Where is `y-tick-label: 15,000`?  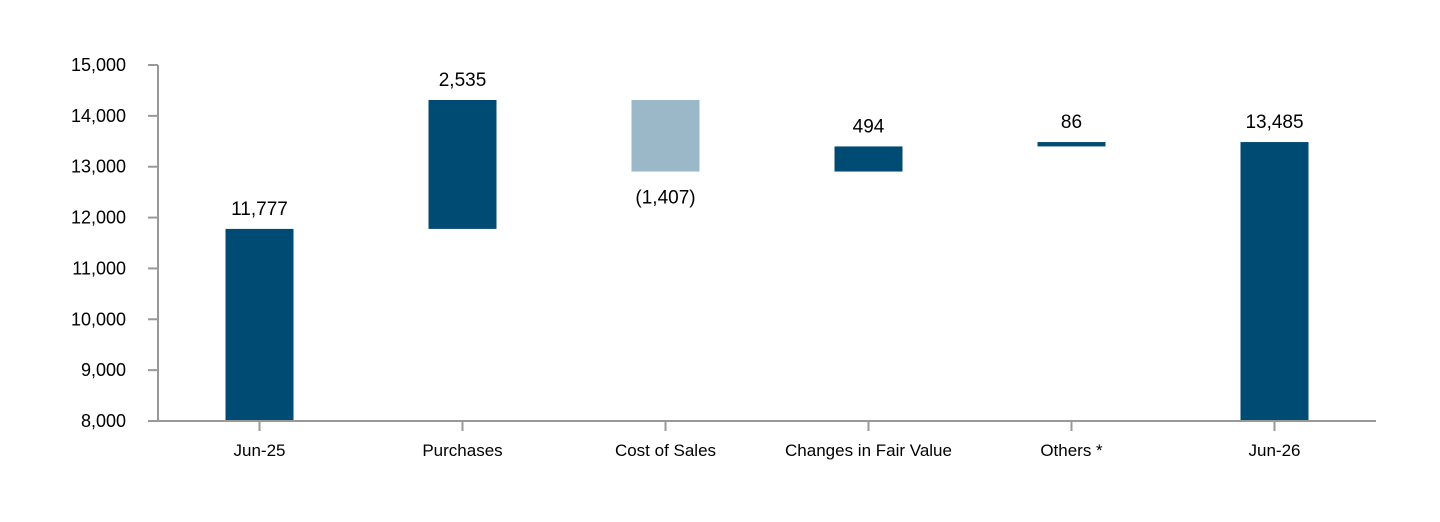
y-tick-label: 15,000 is located at coordinates (98, 65).